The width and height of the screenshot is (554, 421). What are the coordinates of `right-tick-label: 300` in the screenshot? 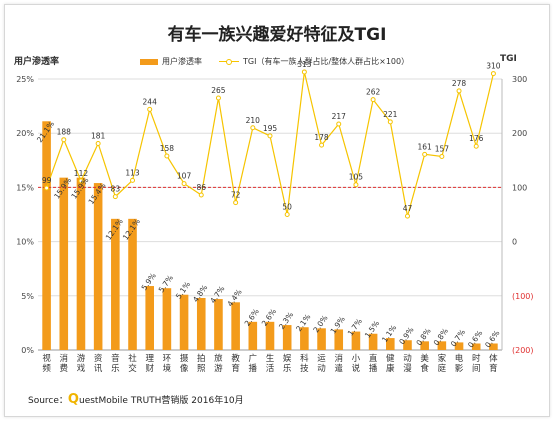 It's located at (519, 79).